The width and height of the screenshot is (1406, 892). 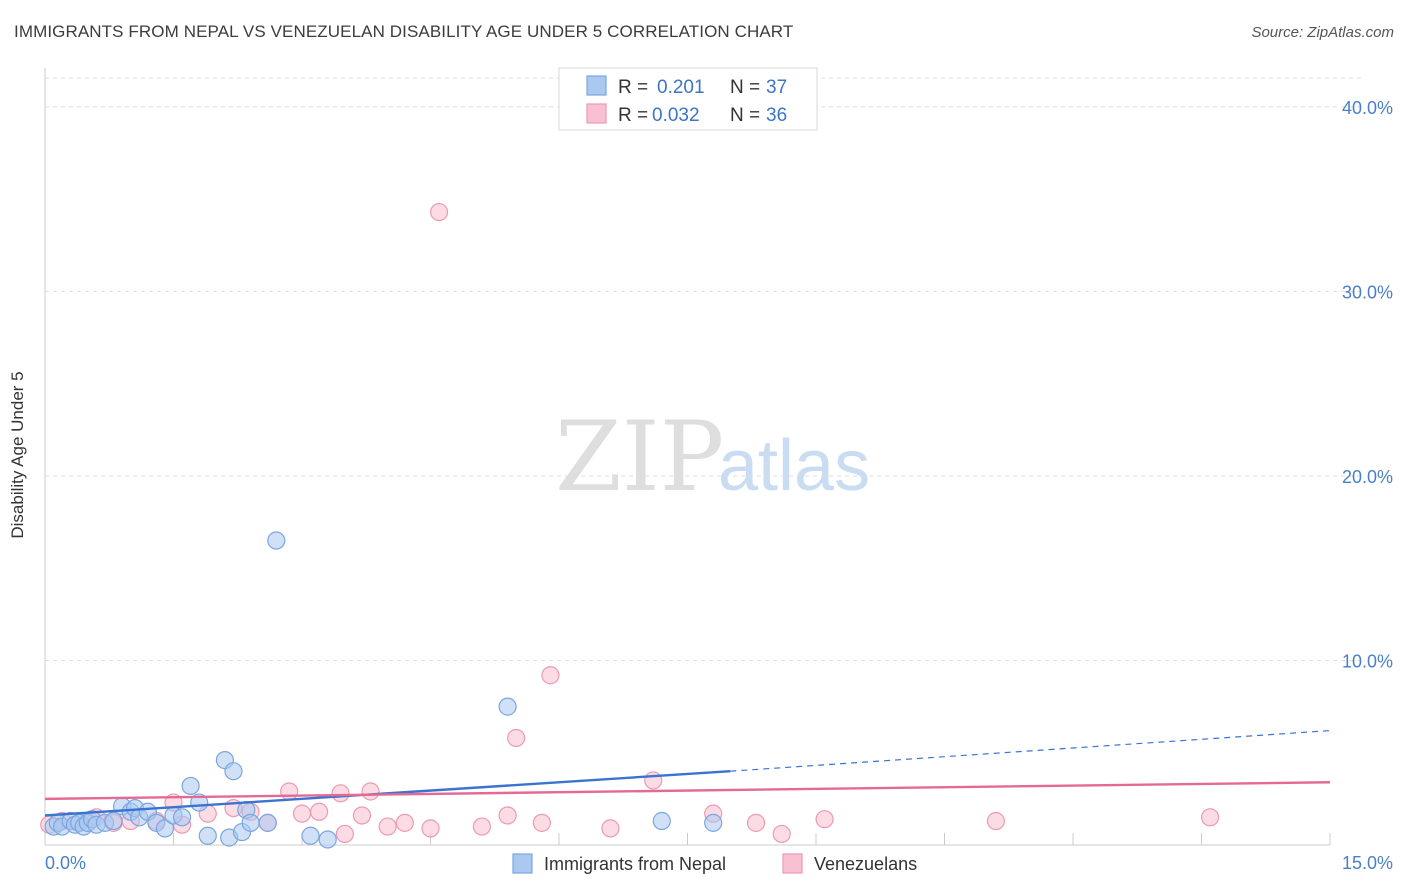 What do you see at coordinates (596, 113) in the screenshot?
I see `legend-ven-swatch` at bounding box center [596, 113].